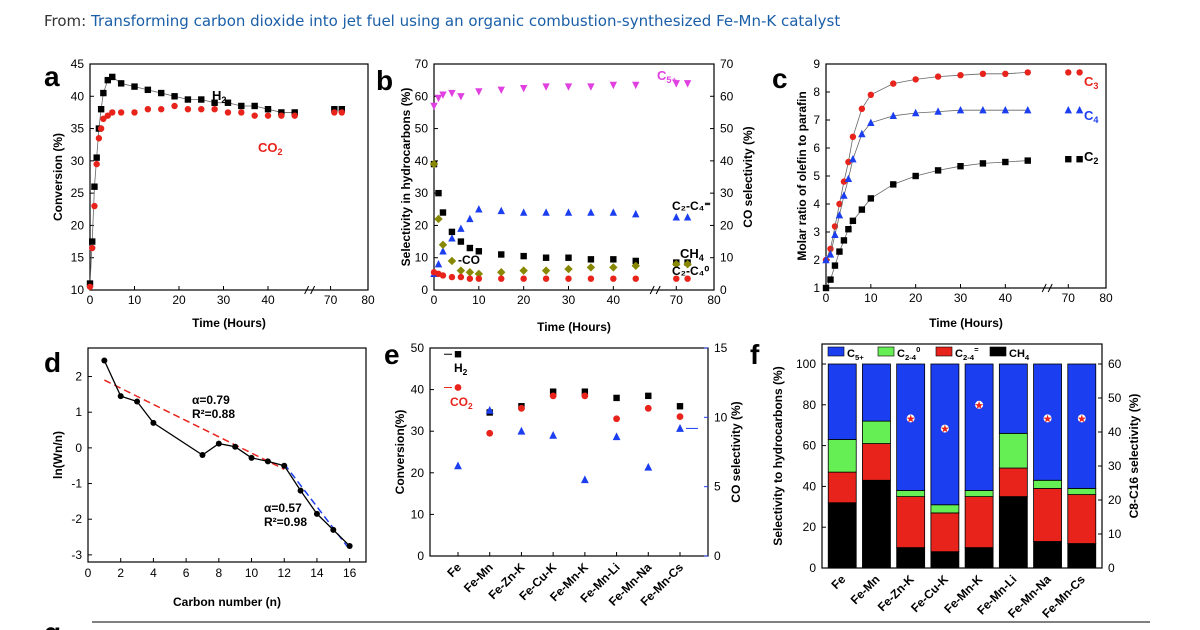 This screenshot has height=630, width=1200. What do you see at coordinates (392, 354) in the screenshot?
I see `panel-e-letter: e` at bounding box center [392, 354].